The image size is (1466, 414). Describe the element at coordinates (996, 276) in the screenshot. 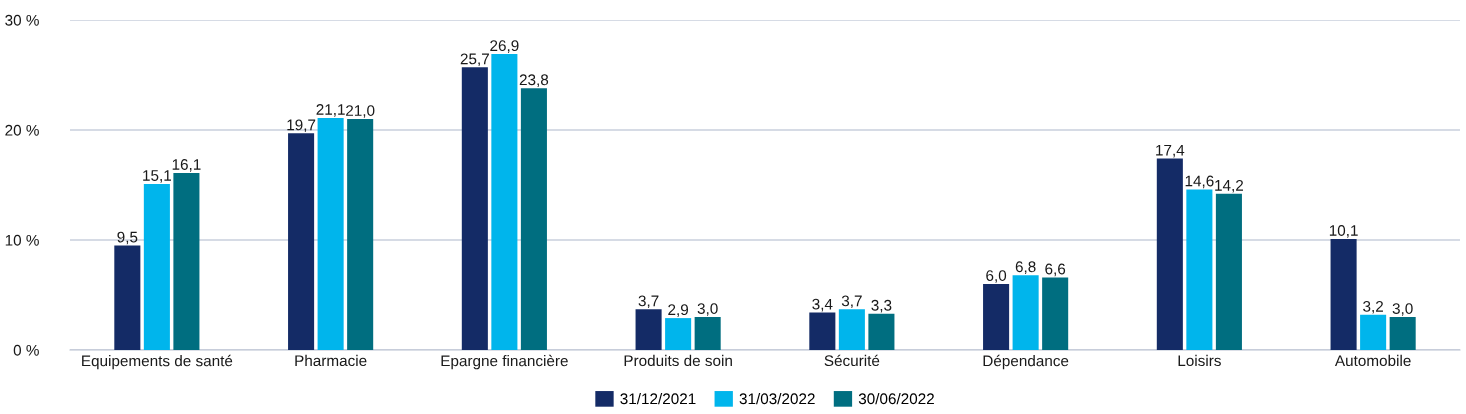

I see `data-label: 6,0` at that location.